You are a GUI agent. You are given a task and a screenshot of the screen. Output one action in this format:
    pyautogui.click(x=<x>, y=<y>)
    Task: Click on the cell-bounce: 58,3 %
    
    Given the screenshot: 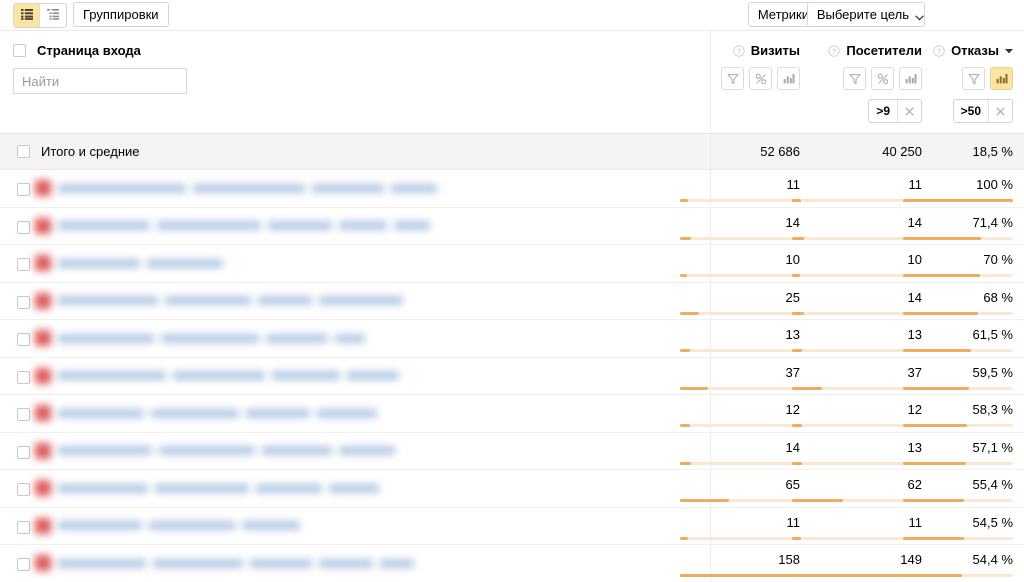 What is the action you would take?
    pyautogui.click(x=958, y=415)
    